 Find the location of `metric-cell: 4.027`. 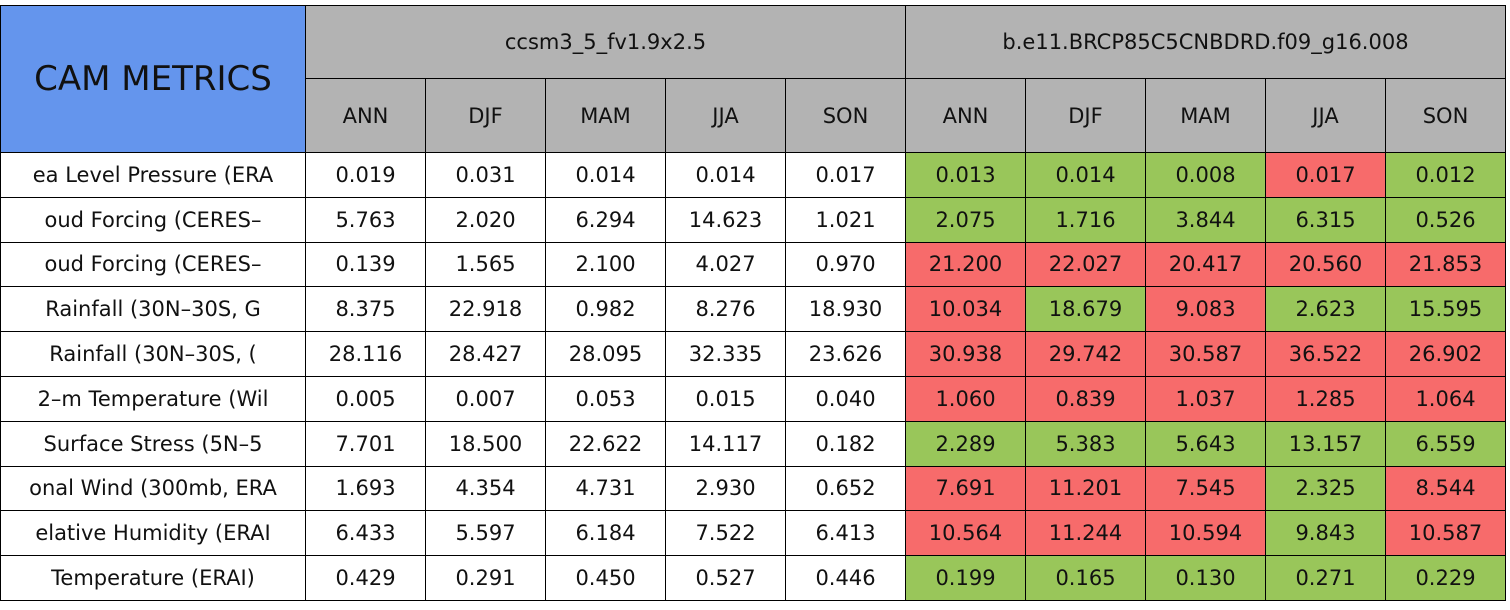

metric-cell: 4.027 is located at coordinates (725, 264).